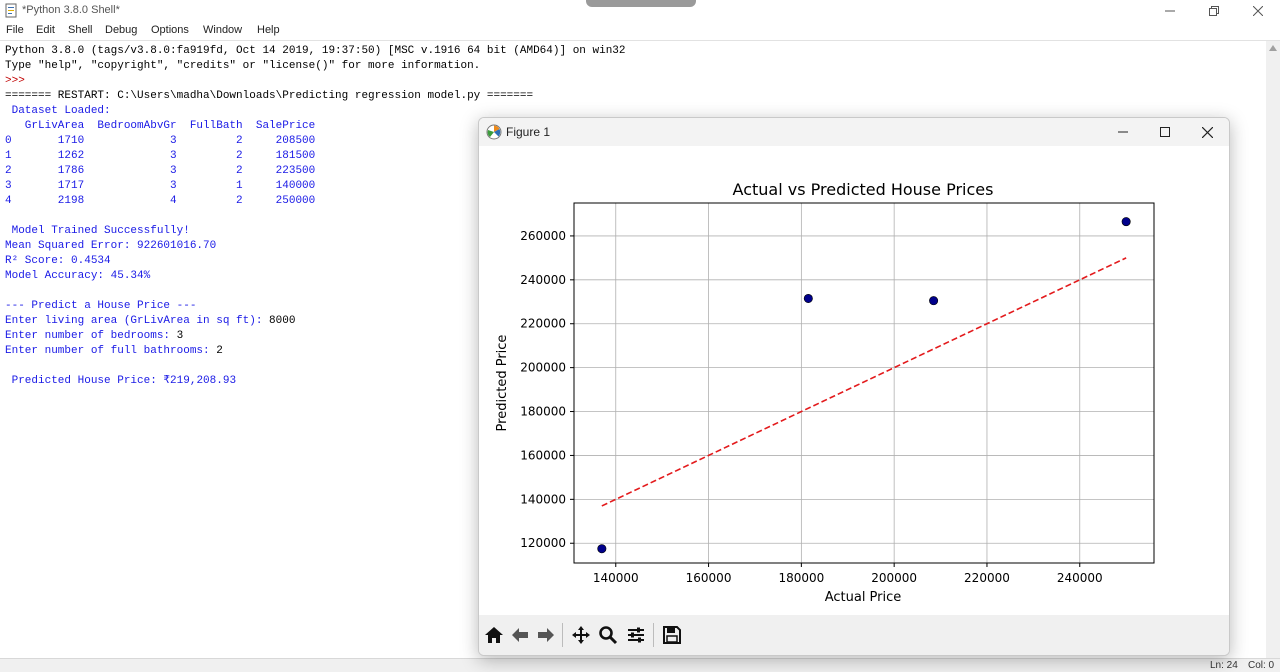 This screenshot has height=672, width=1280. What do you see at coordinates (121, 30) in the screenshot?
I see `menu-debug: Debug` at bounding box center [121, 30].